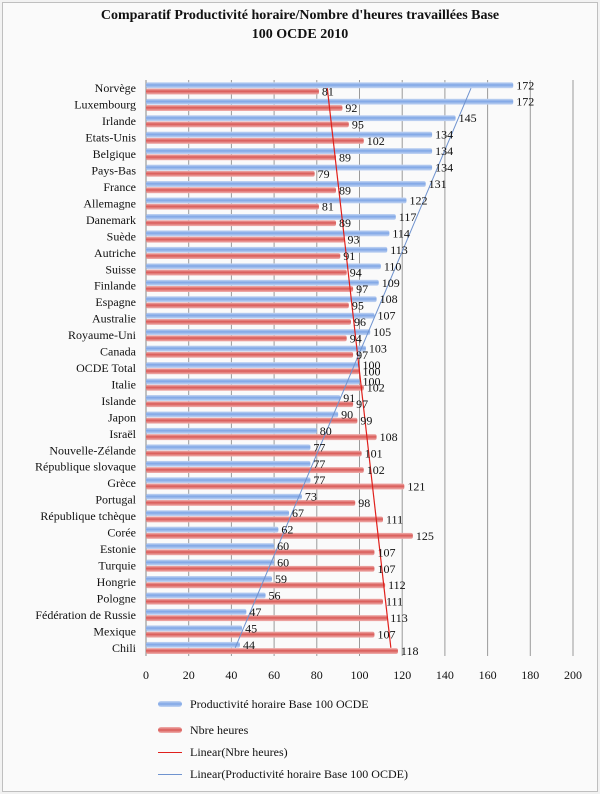 The width and height of the screenshot is (600, 794). Describe the element at coordinates (109, 203) in the screenshot. I see `category-allemagne: Allemagne` at that location.